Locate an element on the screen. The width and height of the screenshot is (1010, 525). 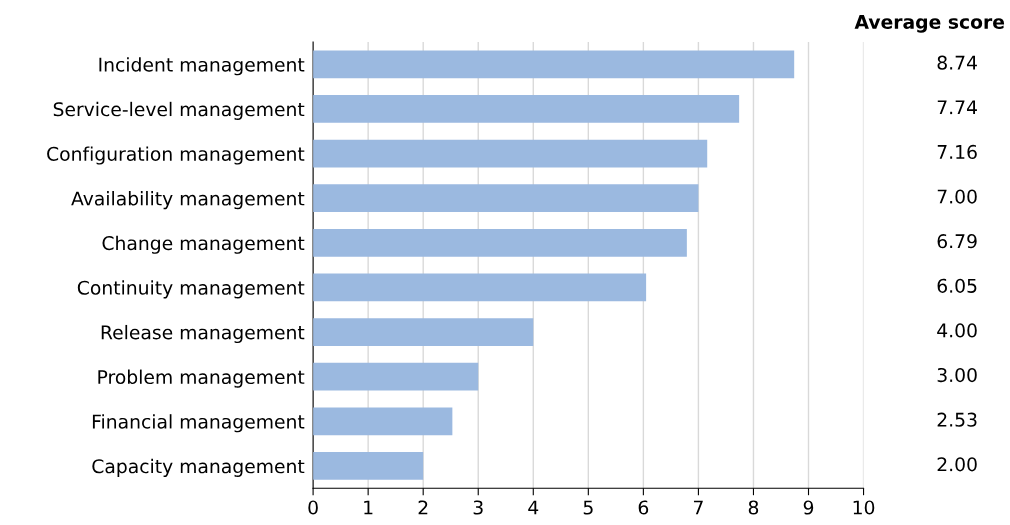
y-tick-label: Continuity management is located at coordinates (191, 289).